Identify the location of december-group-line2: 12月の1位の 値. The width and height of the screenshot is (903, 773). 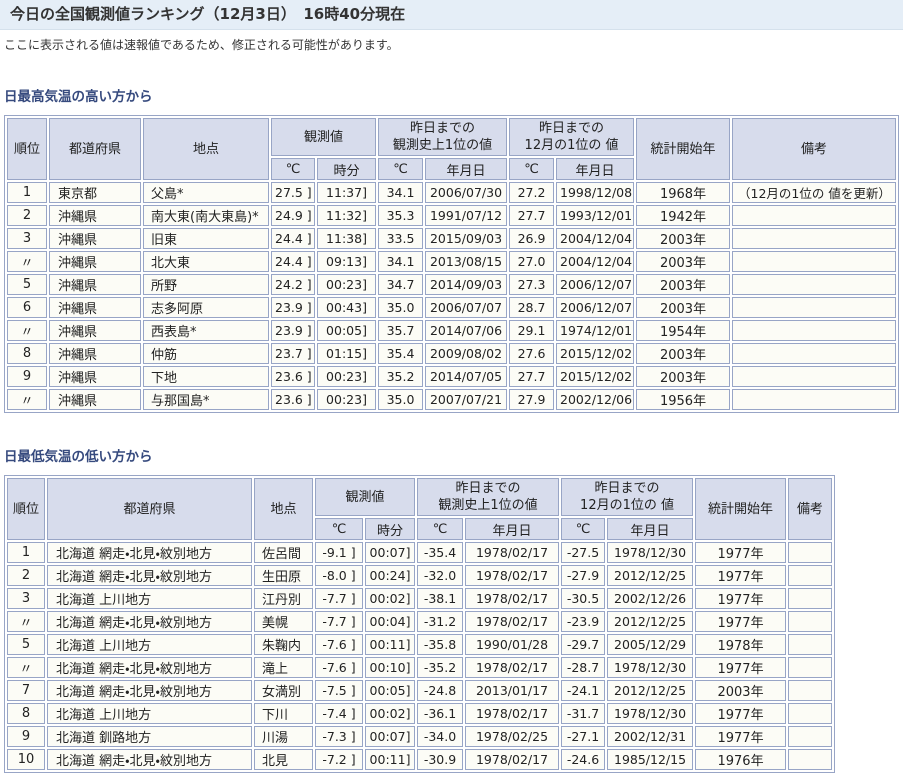
(571, 145).